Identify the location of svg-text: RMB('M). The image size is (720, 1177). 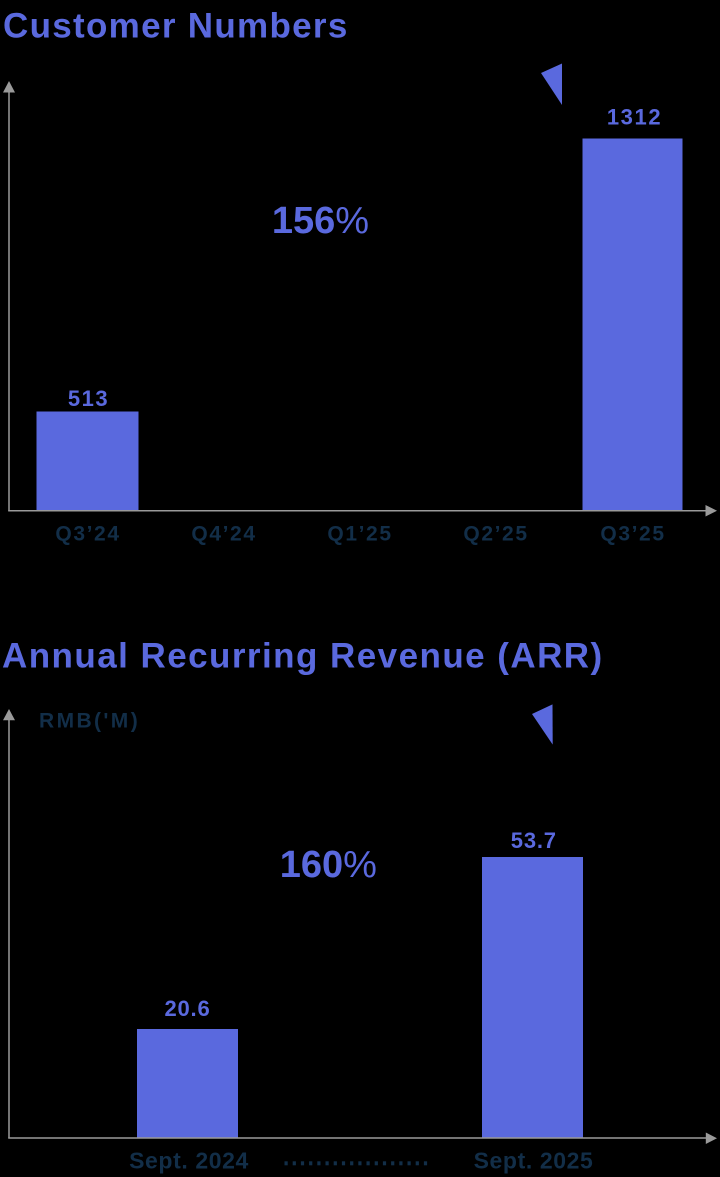
(89, 721).